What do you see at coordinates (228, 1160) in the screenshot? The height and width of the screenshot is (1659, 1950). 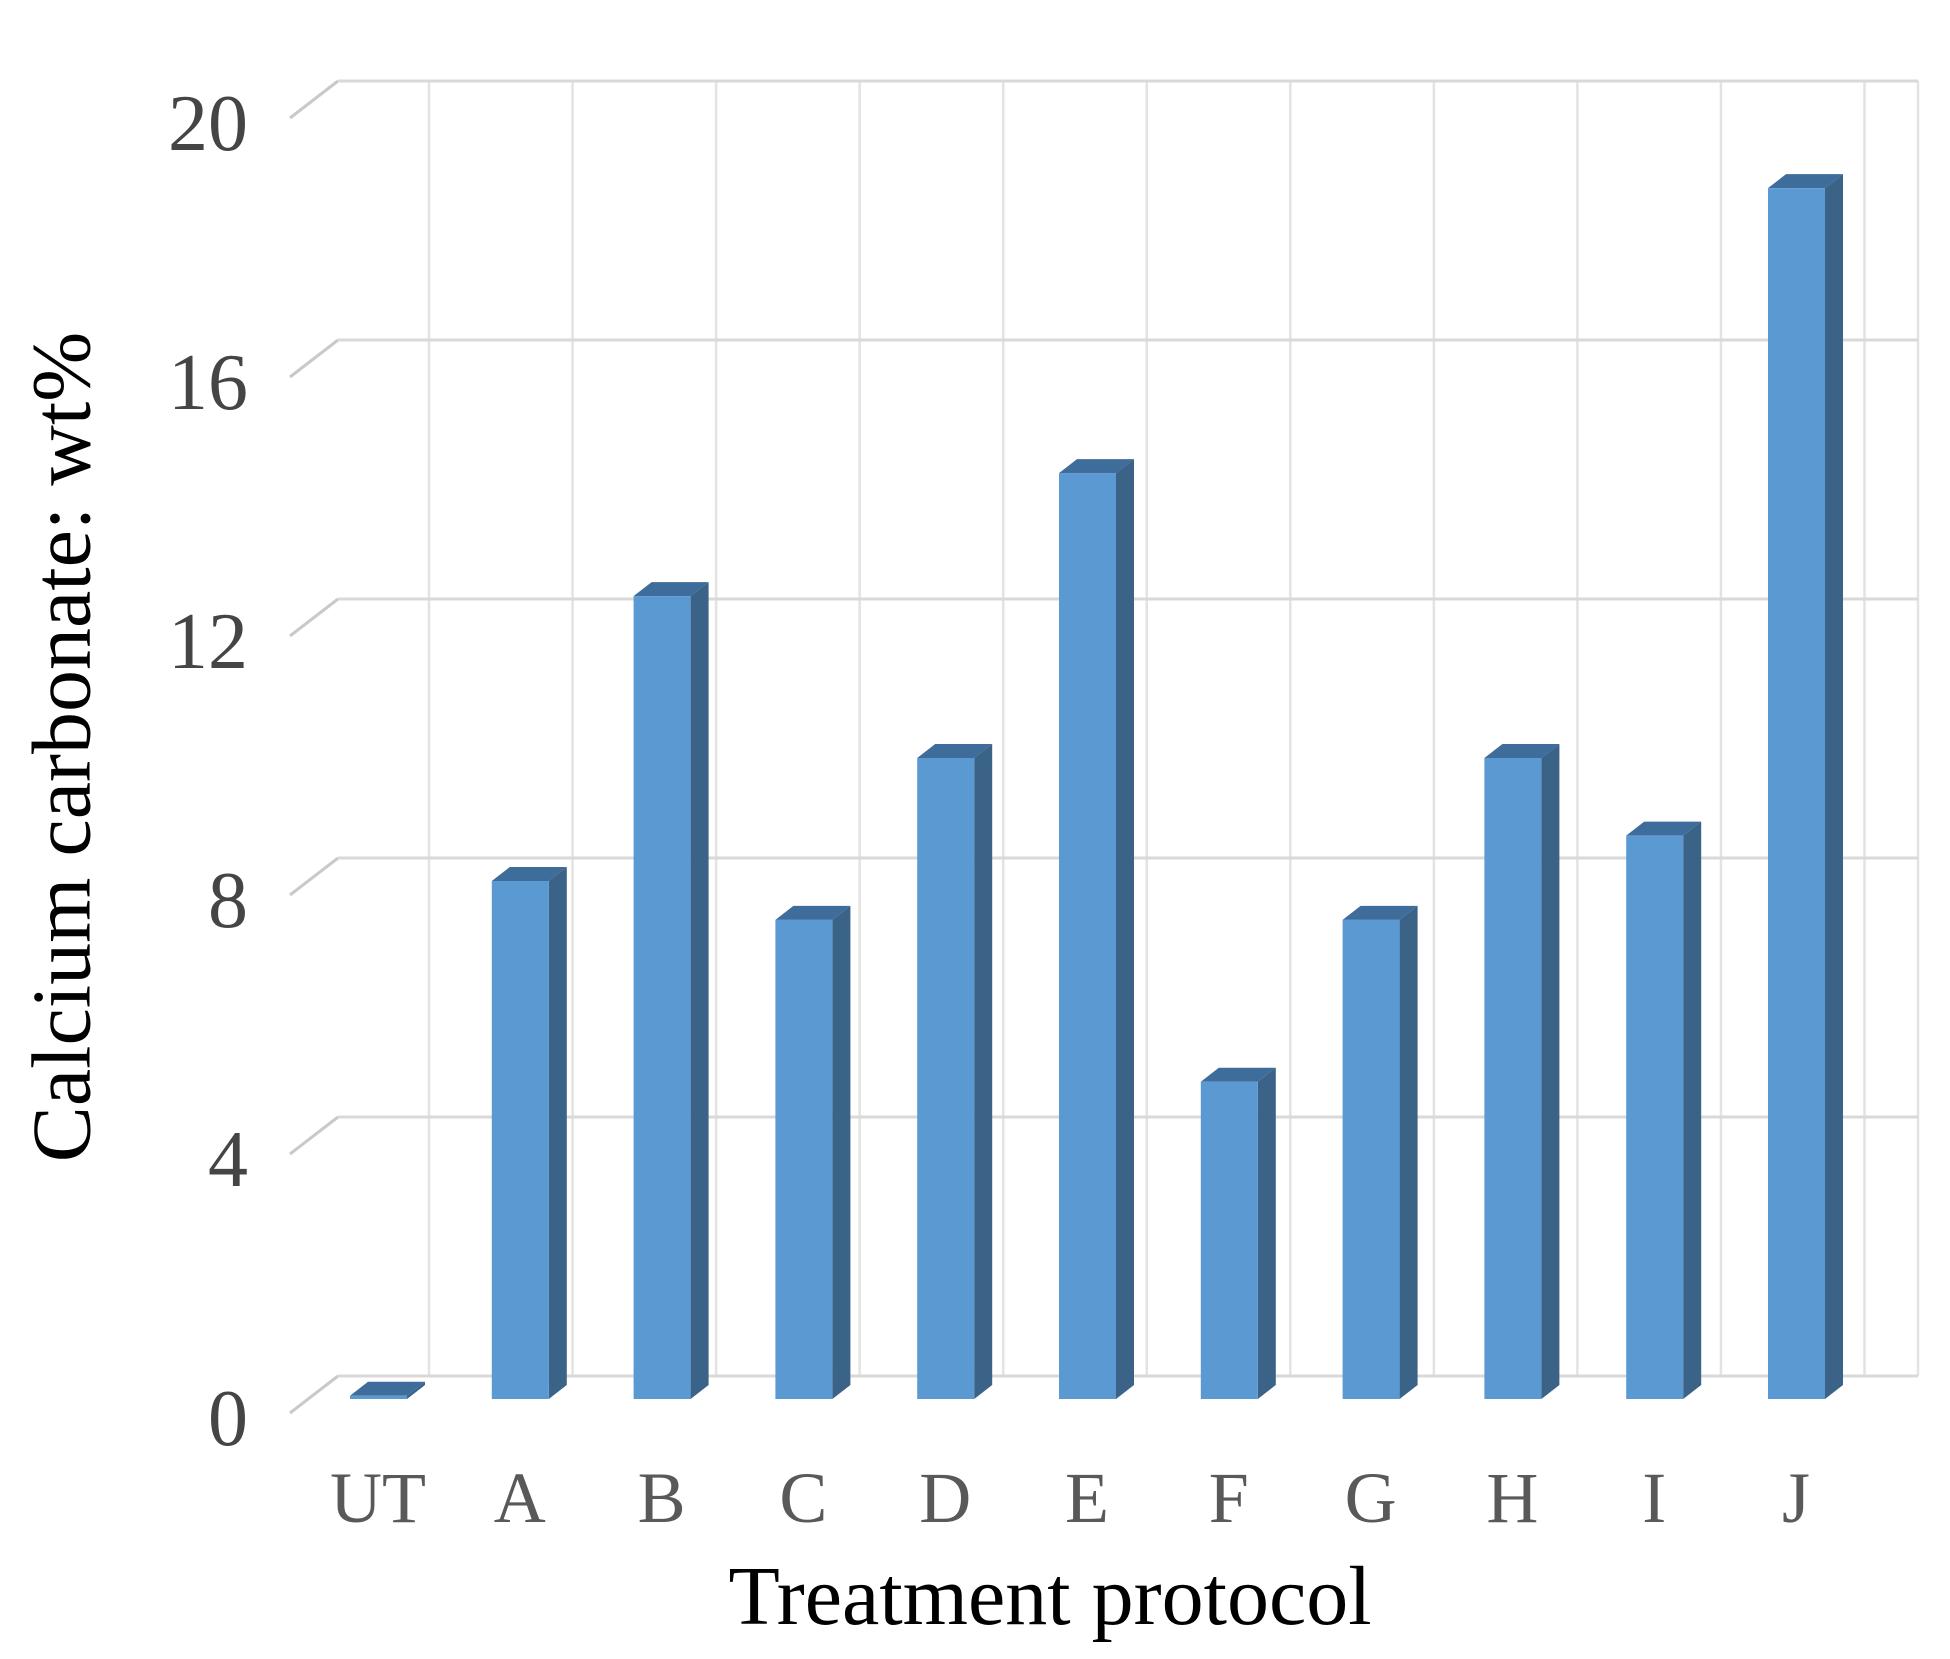 I see `y-tick-label: 4` at bounding box center [228, 1160].